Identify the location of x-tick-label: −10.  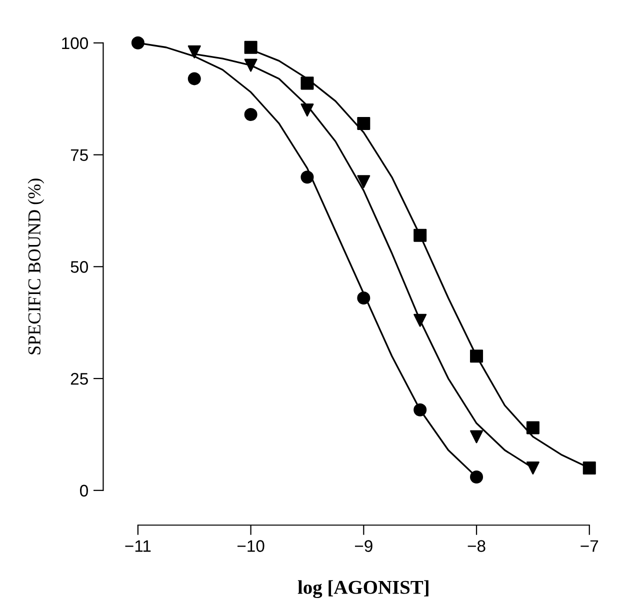
(250, 546).